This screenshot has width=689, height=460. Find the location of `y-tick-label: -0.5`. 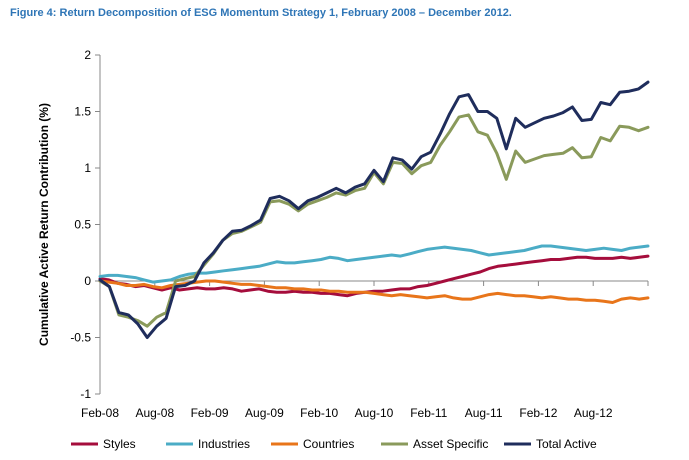

y-tick-label: -0.5 is located at coordinates (80, 338).